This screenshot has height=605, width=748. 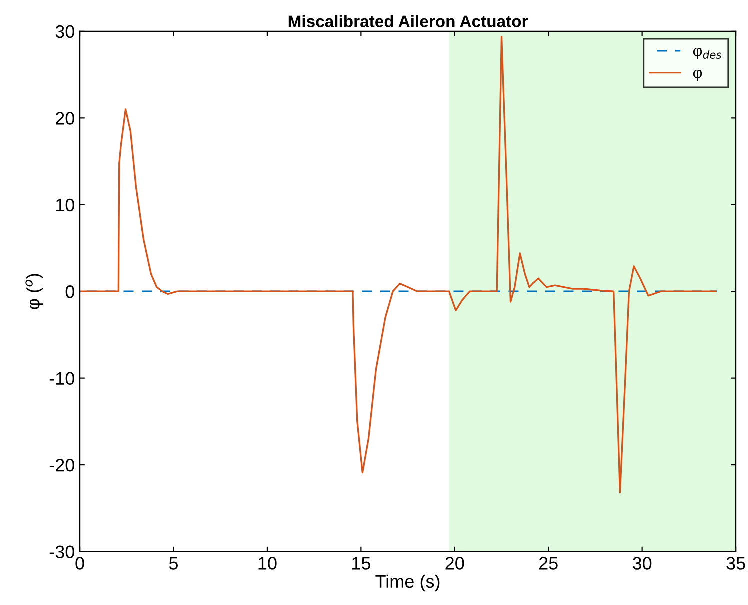 I want to click on y-tick-label: -10, so click(x=62, y=379).